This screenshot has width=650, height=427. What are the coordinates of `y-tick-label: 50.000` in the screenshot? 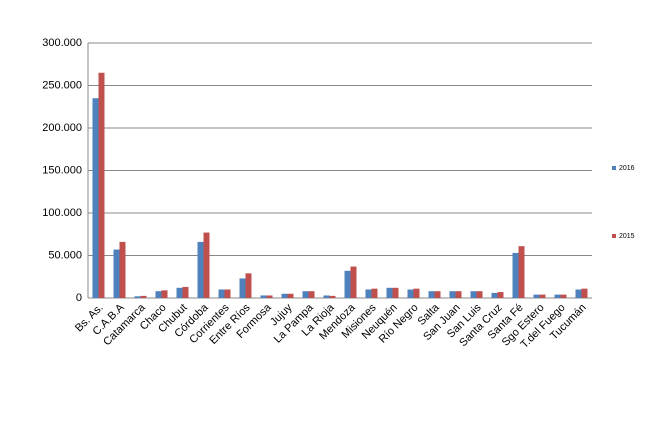 It's located at (65, 255).